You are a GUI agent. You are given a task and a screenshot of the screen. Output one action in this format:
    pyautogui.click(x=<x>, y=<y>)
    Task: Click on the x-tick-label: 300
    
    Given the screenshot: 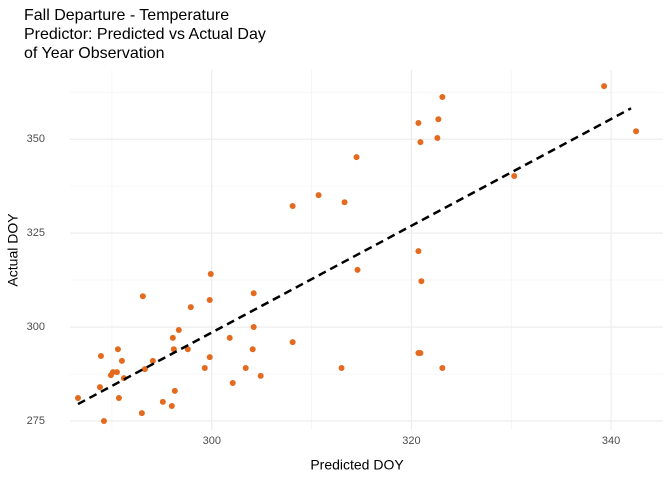 What is the action you would take?
    pyautogui.click(x=212, y=441)
    